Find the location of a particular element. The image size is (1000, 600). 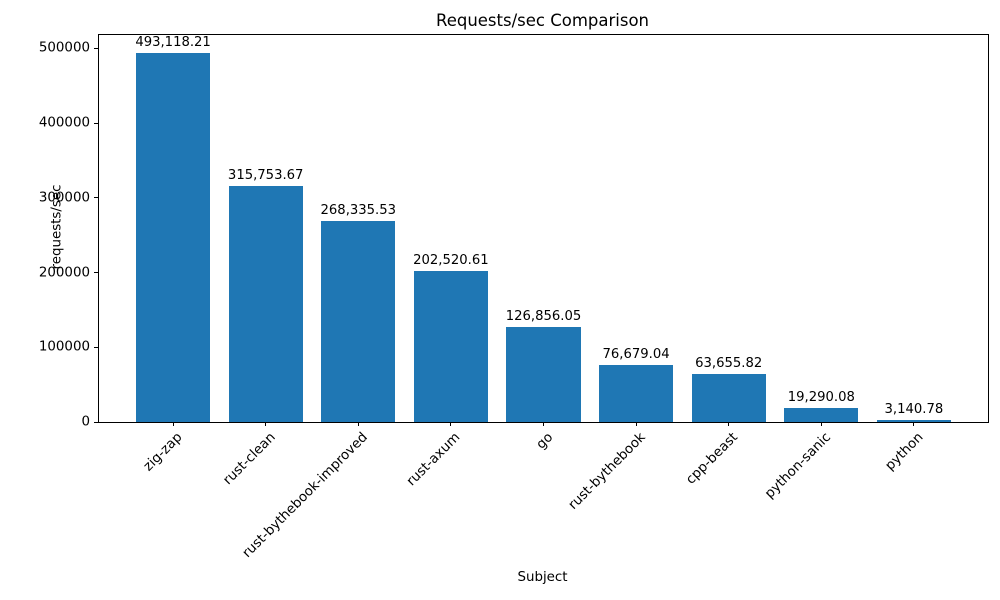

x-axis-label: Subject is located at coordinates (542, 577).